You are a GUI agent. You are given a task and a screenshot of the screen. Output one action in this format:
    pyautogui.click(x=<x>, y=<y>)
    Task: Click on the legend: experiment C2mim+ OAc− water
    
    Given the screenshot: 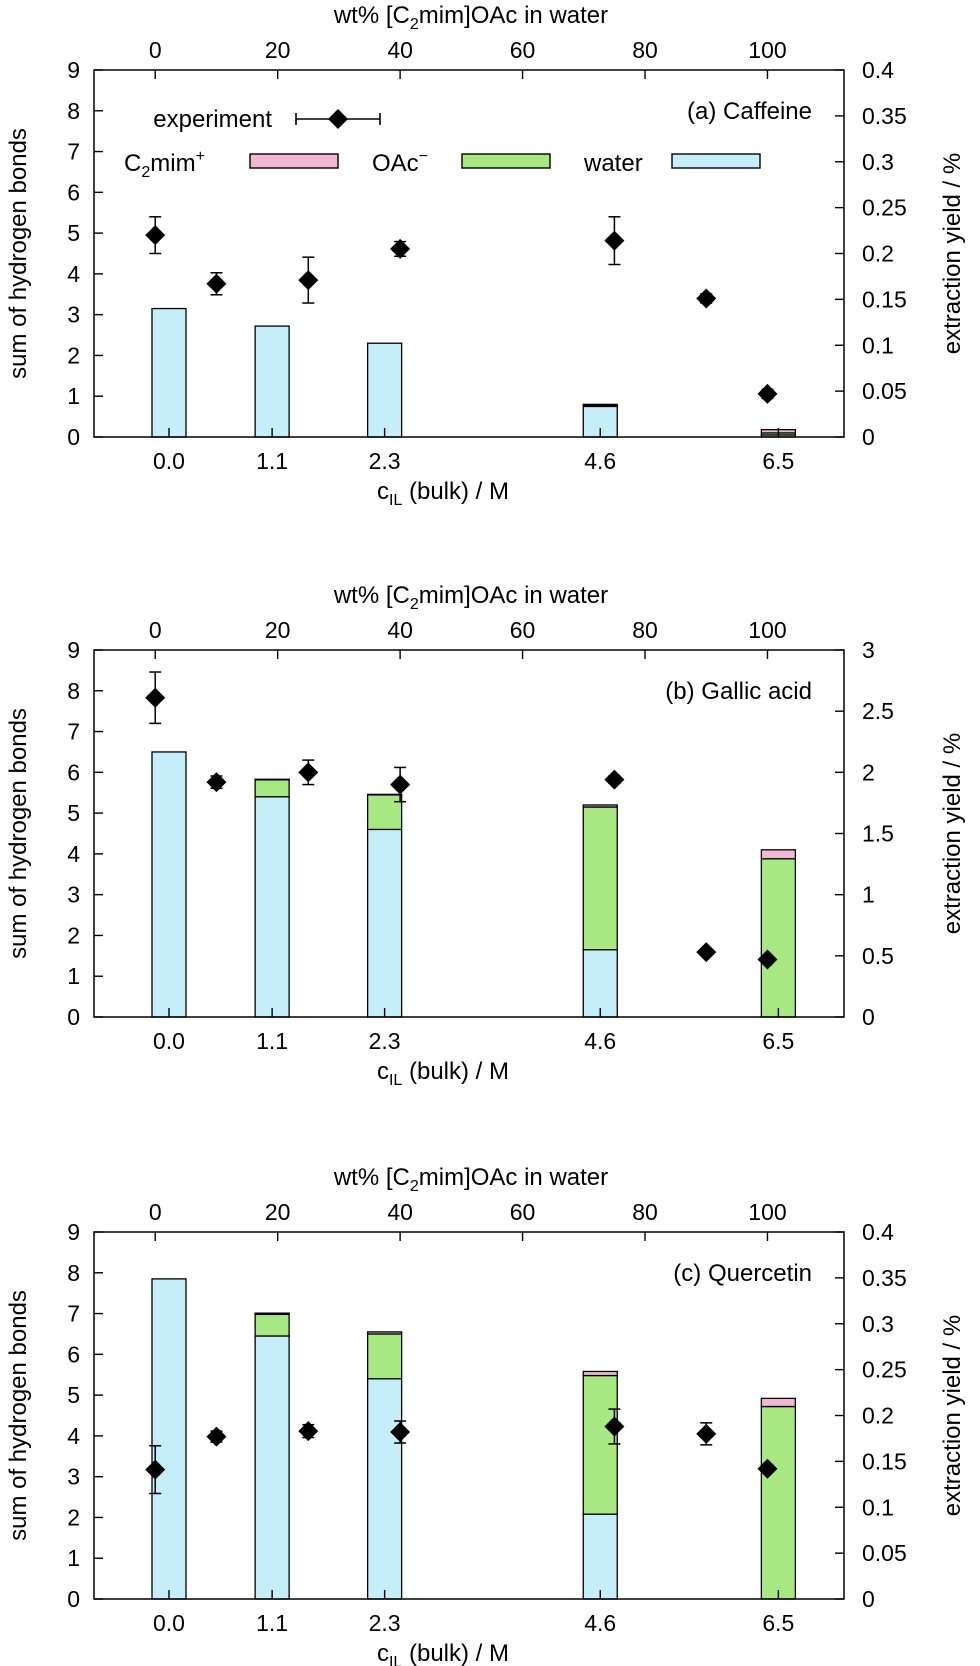 What is the action you would take?
    pyautogui.click(x=442, y=143)
    